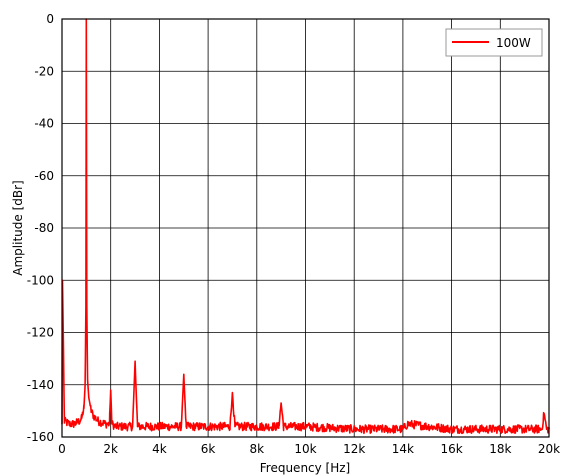  I want to click on x-tick-label: 0, so click(62, 449).